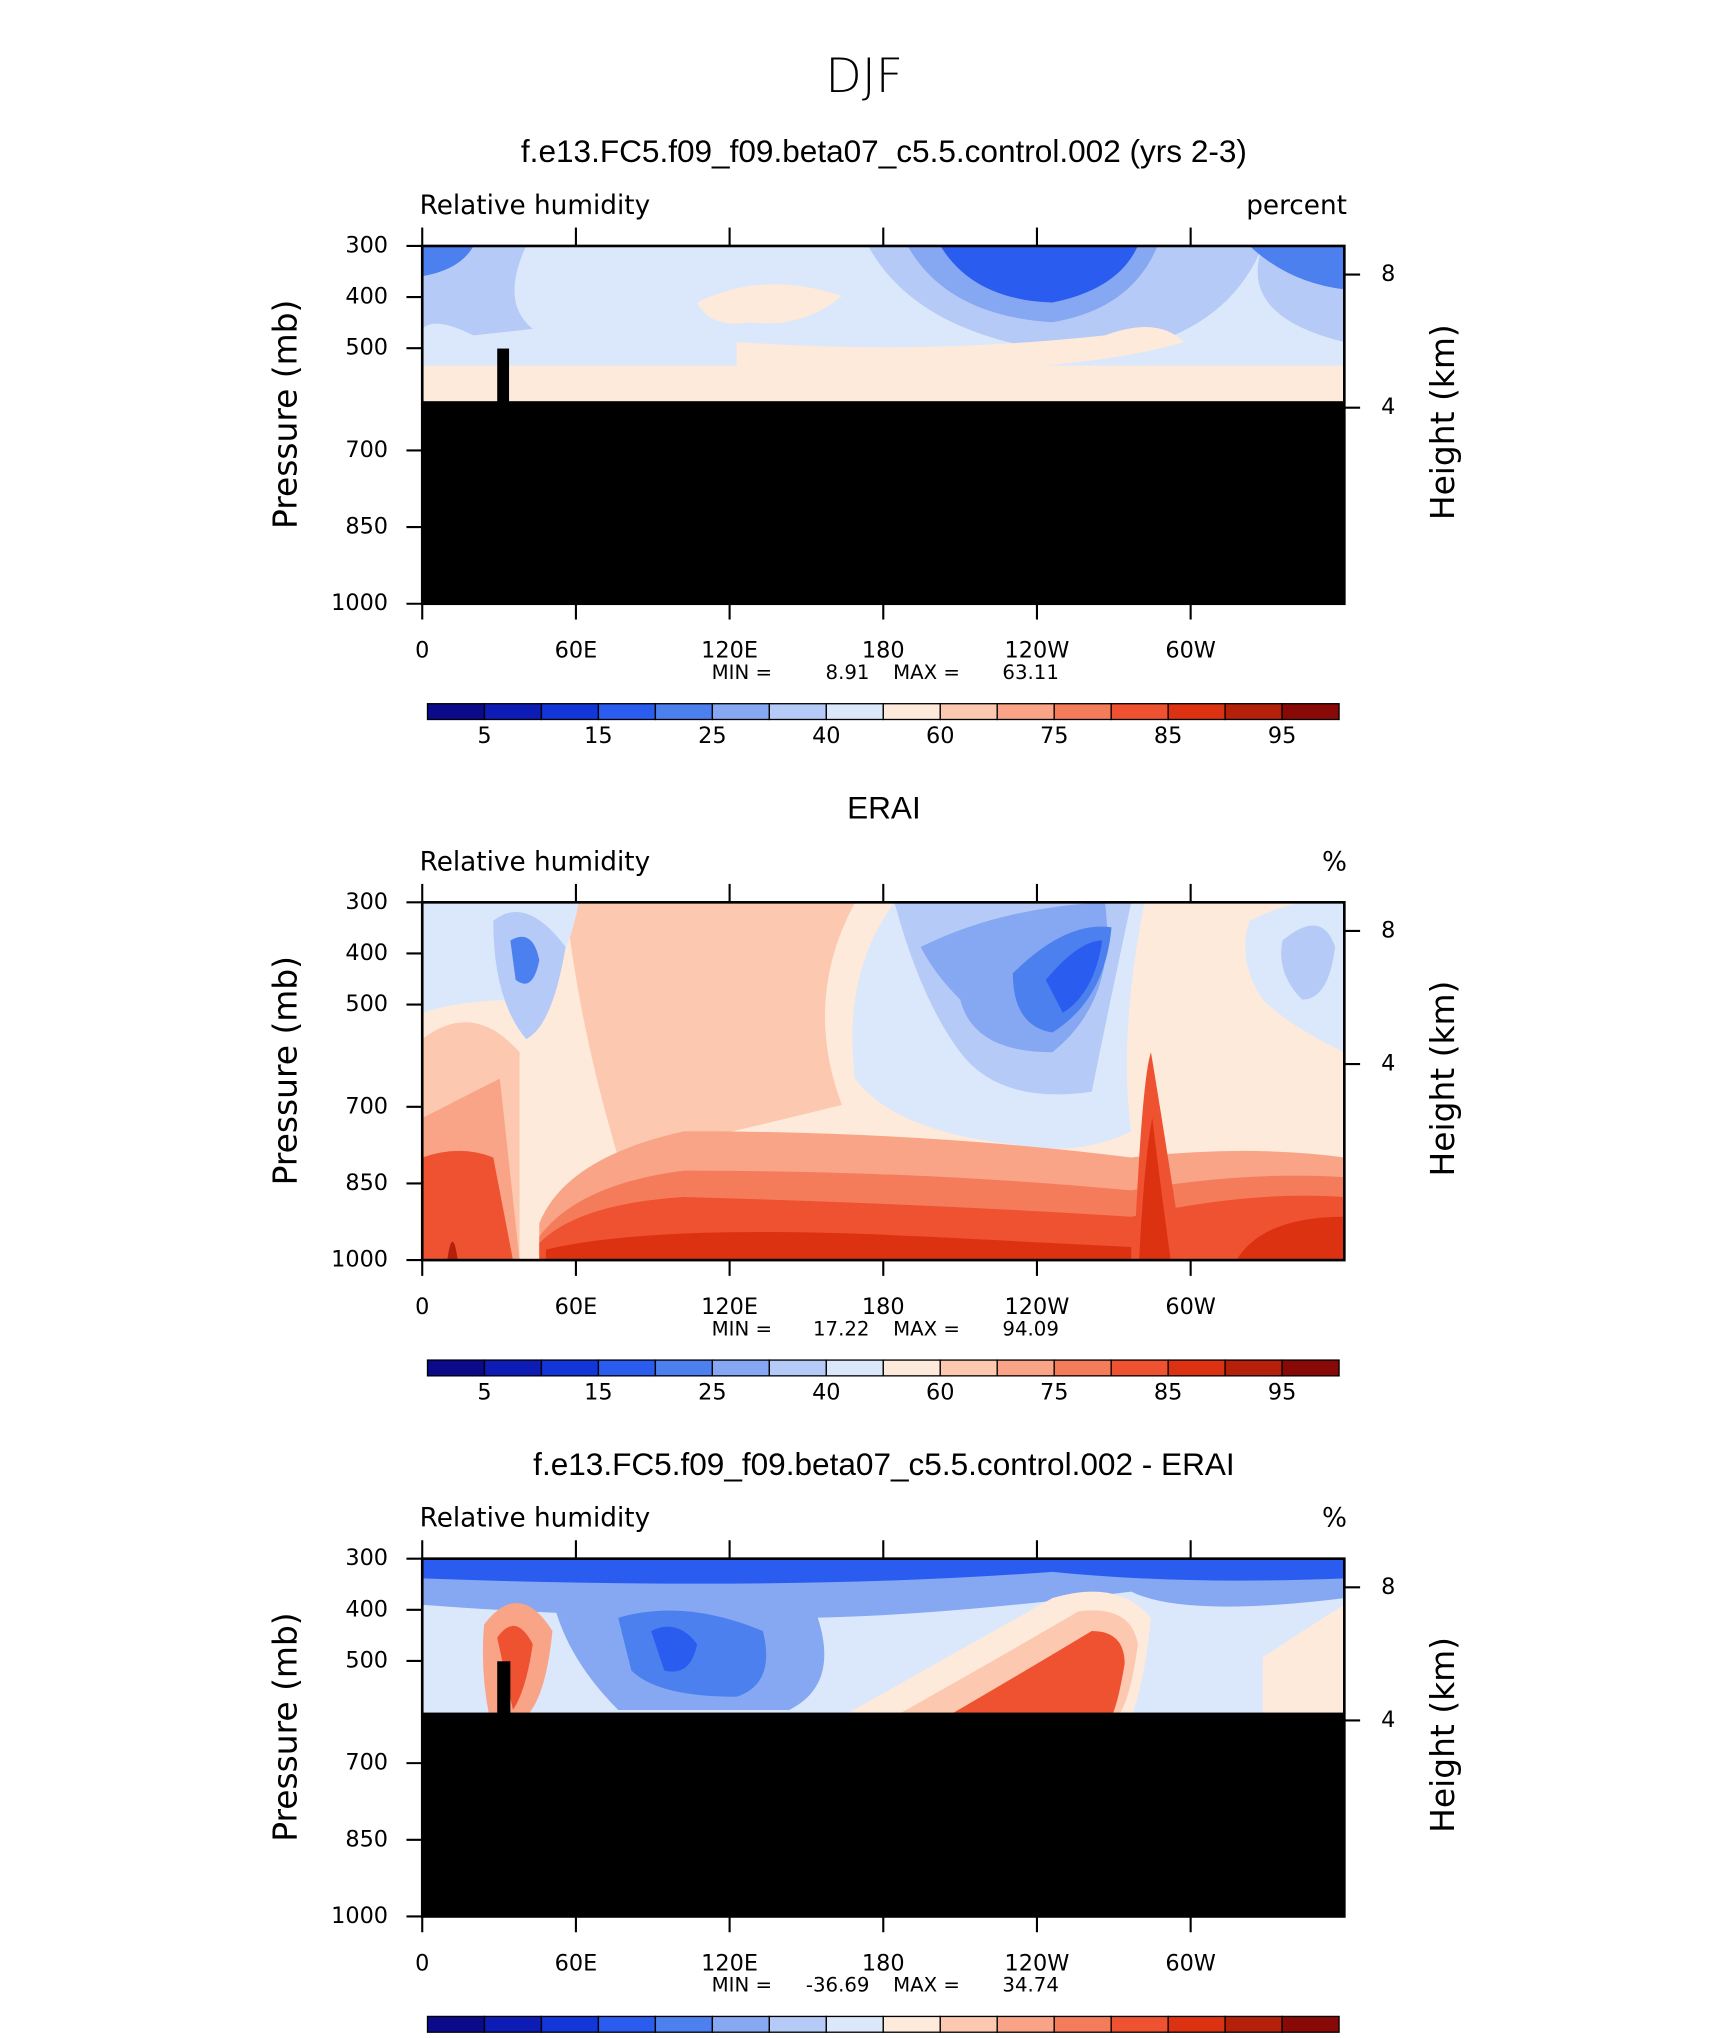  What do you see at coordinates (841, 1328) in the screenshot?
I see `min-value: 17.22` at bounding box center [841, 1328].